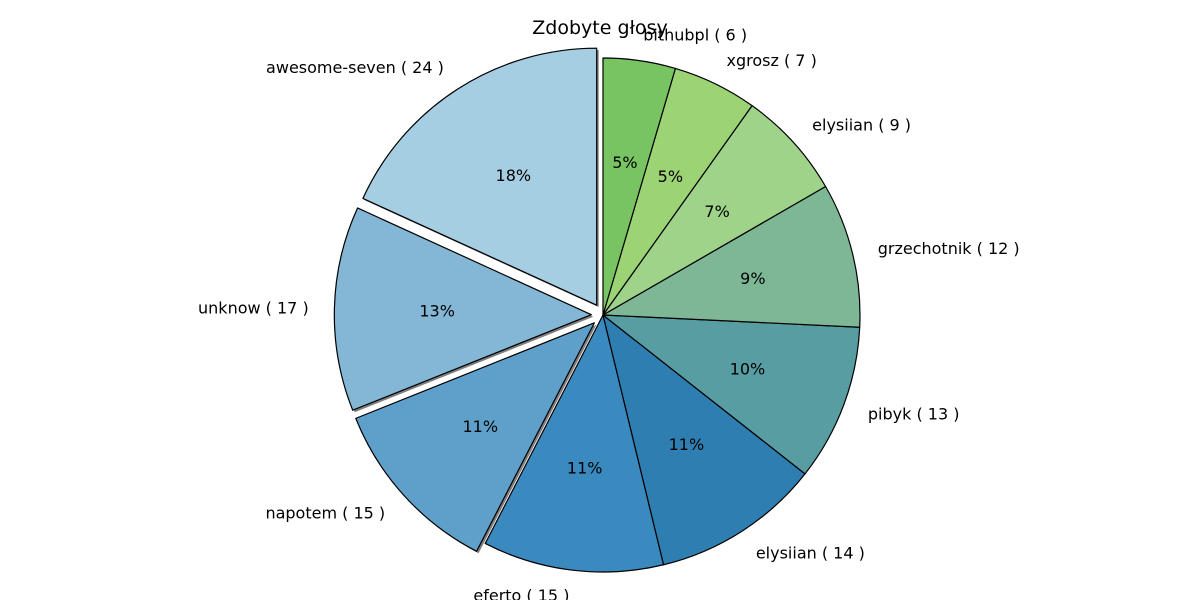 This screenshot has width=1200, height=600. Describe the element at coordinates (861, 124) in the screenshot. I see `slice-label-elysiian-9: elysiian ( 9 )` at that location.